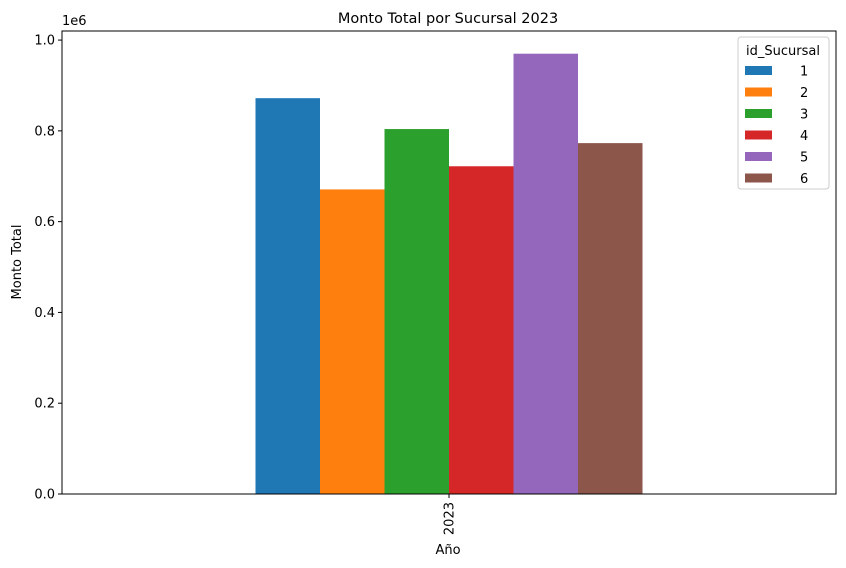 The height and width of the screenshot is (568, 846). What do you see at coordinates (447, 550) in the screenshot?
I see `x-axis-title: Año` at bounding box center [447, 550].